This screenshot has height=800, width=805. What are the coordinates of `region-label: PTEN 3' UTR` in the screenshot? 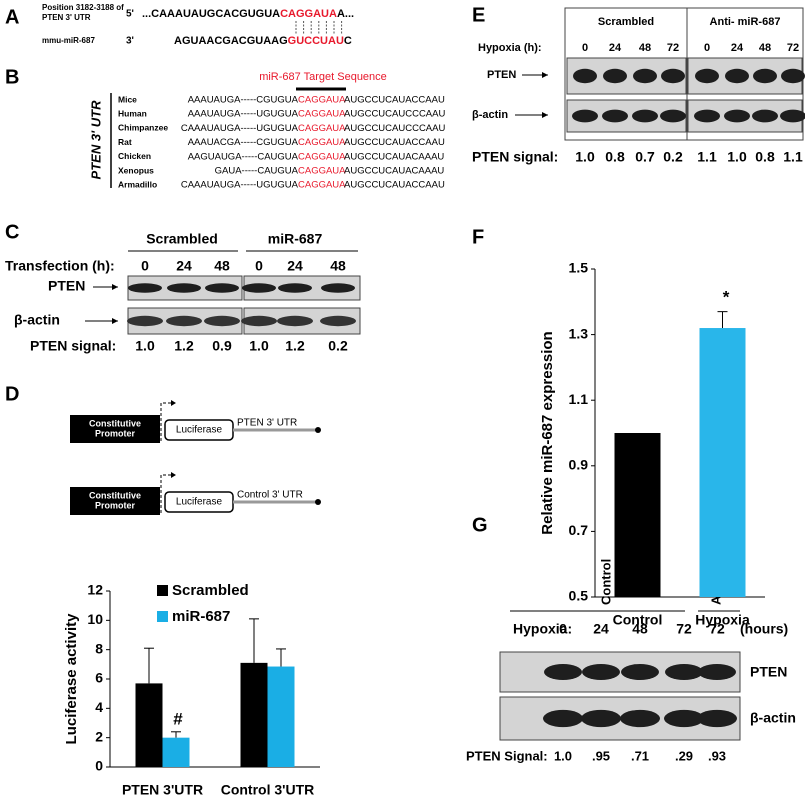 It's located at (95, 140).